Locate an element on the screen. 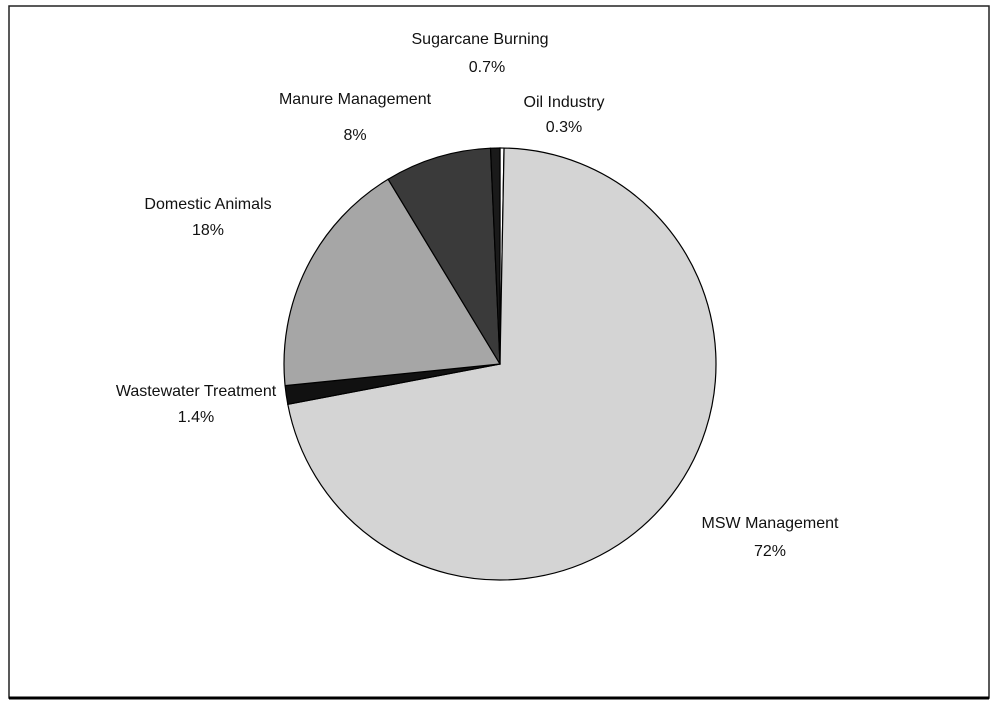  slice-label: Manure Management is located at coordinates (355, 99).